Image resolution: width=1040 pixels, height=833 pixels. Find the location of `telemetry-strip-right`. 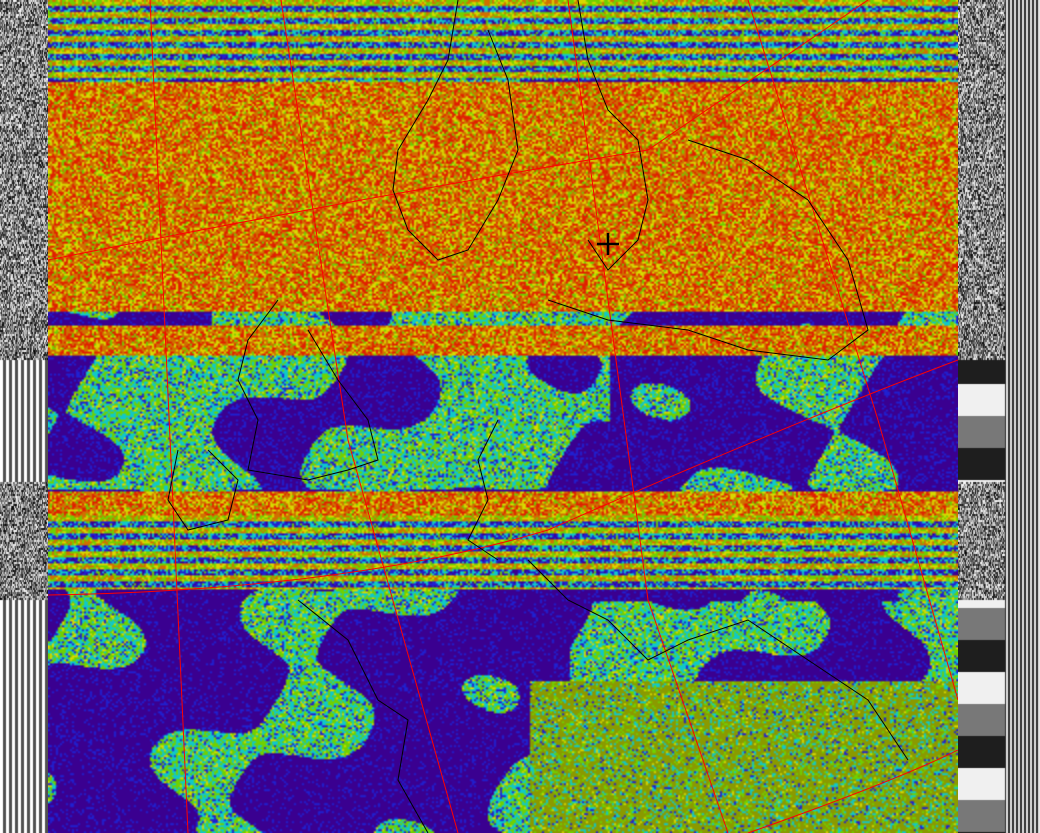

telemetry-strip-right is located at coordinates (999, 416).